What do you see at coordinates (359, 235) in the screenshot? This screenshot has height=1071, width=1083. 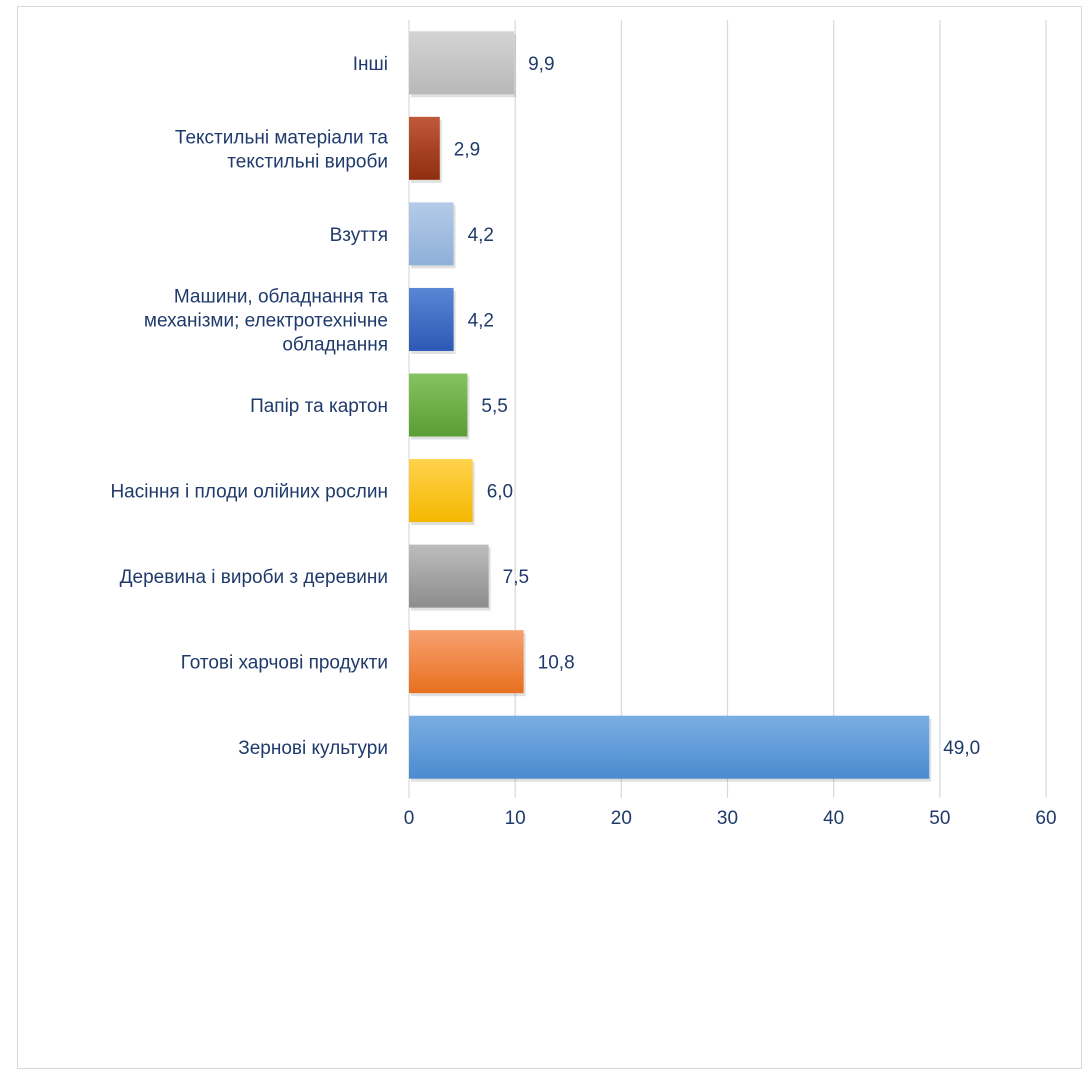 I see `category-label: Взуття` at bounding box center [359, 235].